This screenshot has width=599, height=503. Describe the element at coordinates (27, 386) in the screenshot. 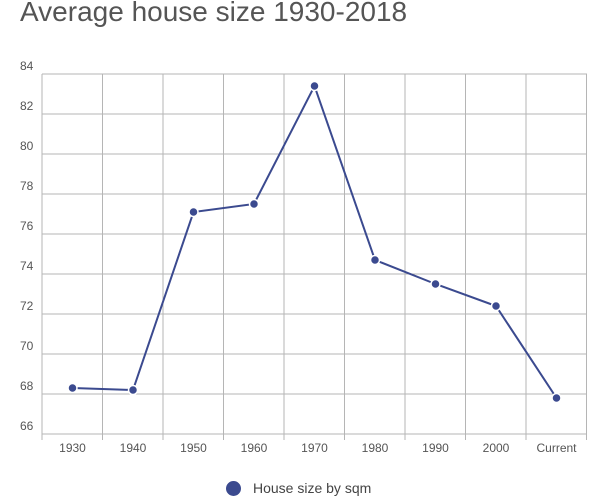

I see `y-tick-label: 68` at that location.